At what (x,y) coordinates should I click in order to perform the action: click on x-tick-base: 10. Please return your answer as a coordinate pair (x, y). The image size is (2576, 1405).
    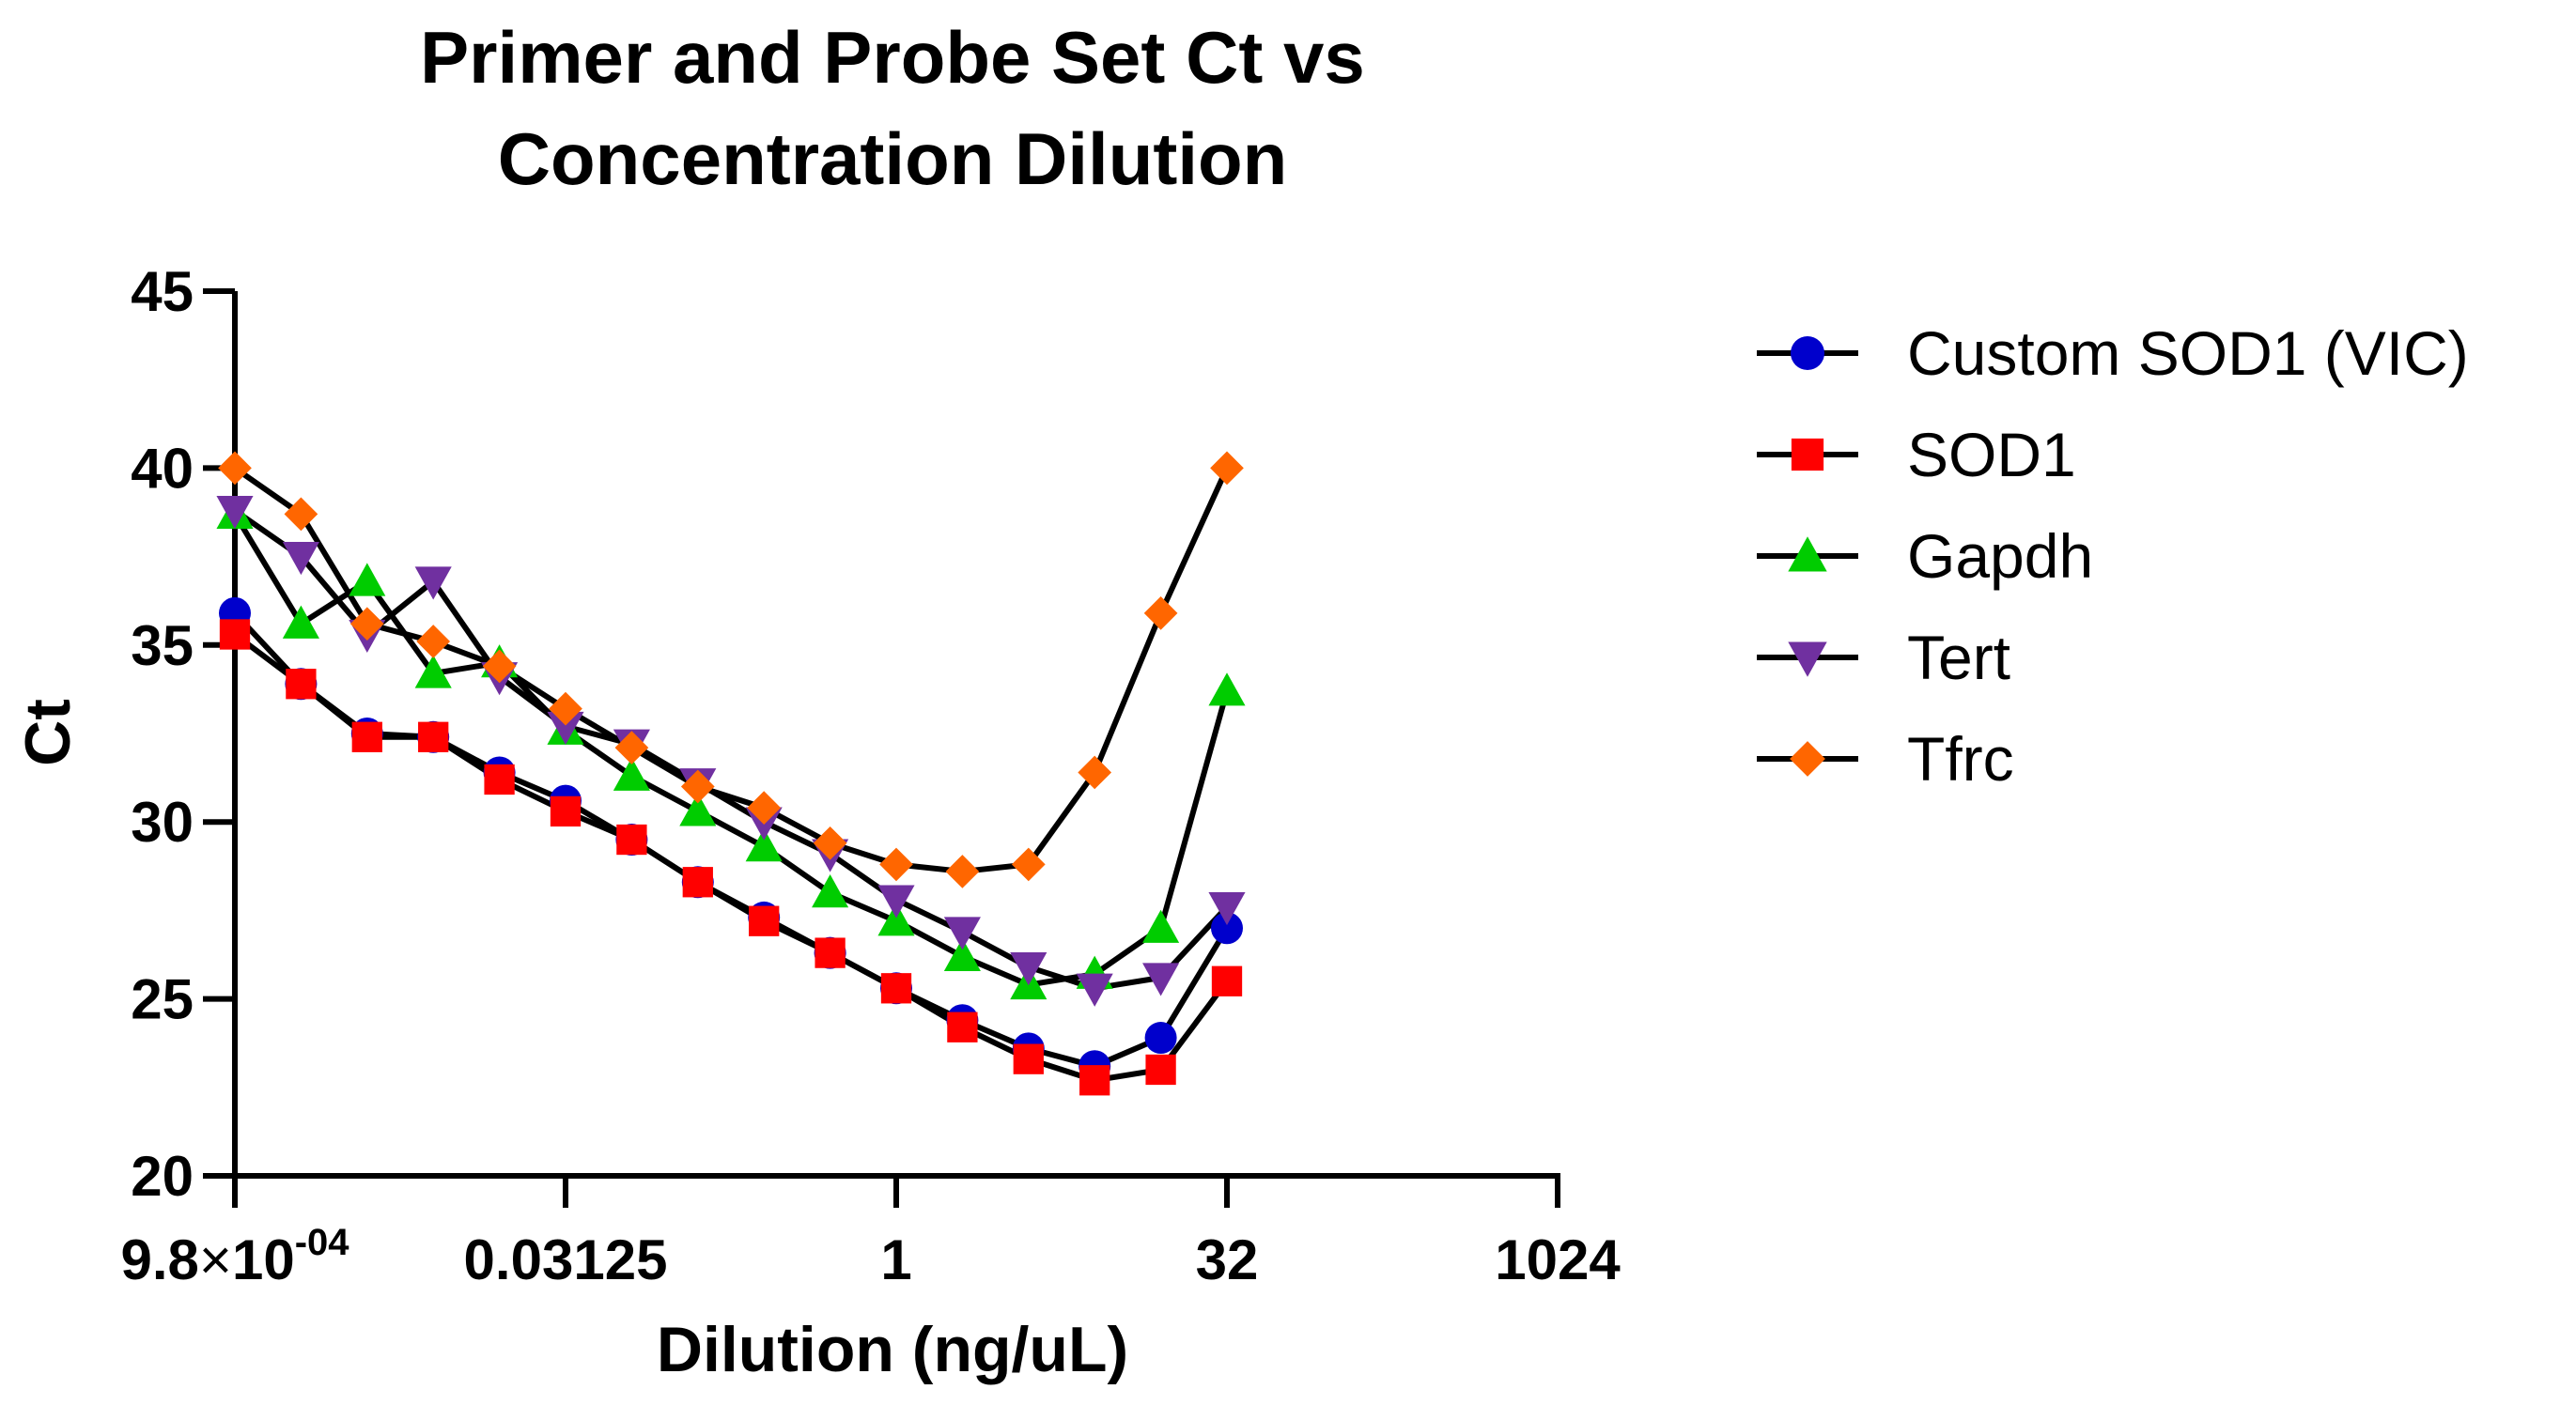
    Looking at the image, I should click on (263, 1259).